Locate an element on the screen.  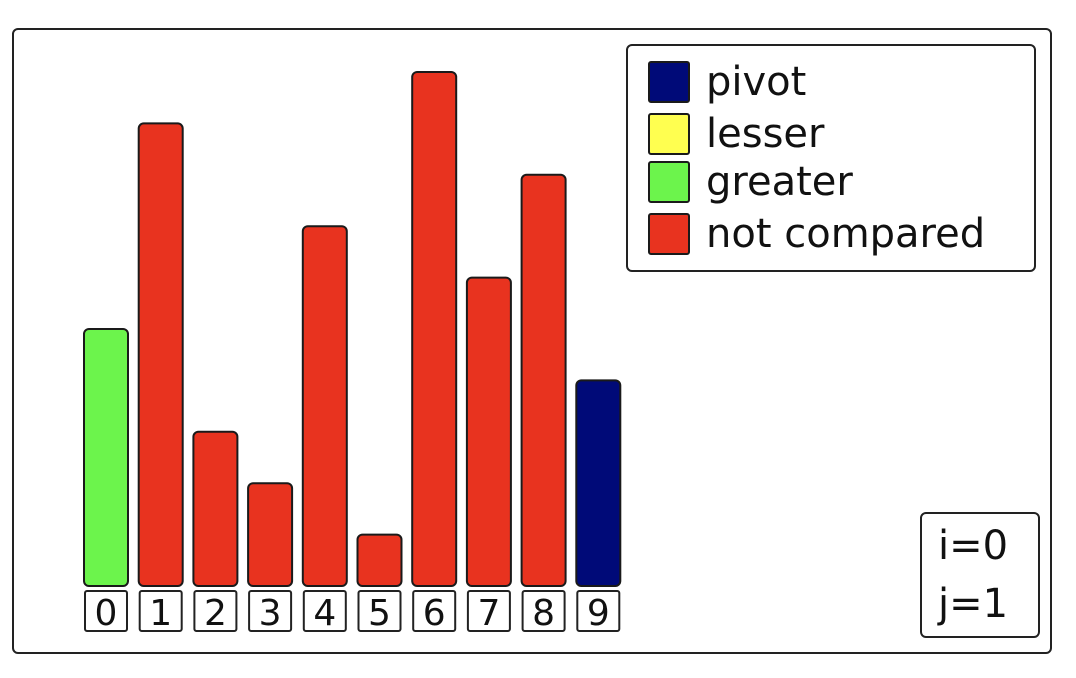
index-label-6: 6 is located at coordinates (434, 613).